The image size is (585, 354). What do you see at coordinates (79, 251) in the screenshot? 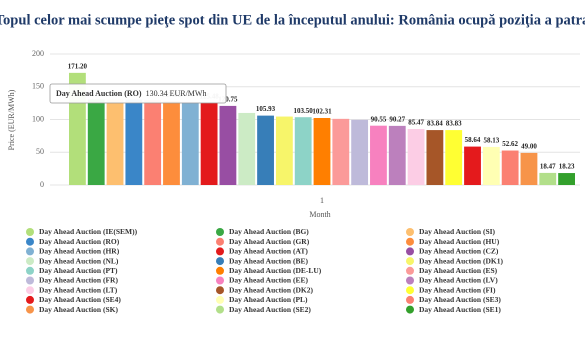
I see `legend-label: Day Ahead Auction (HR)` at bounding box center [79, 251].